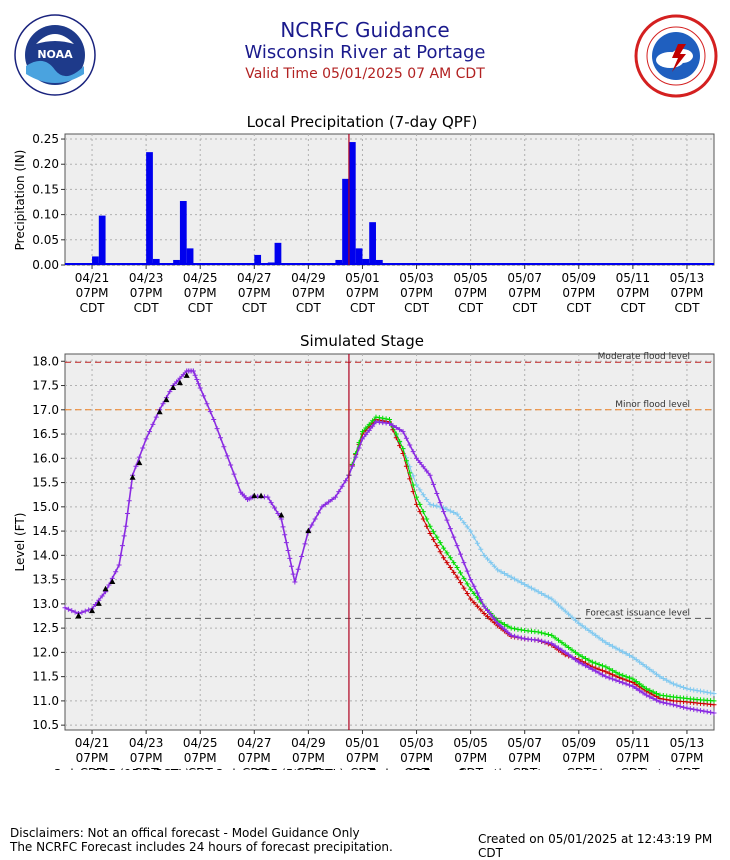 Image resolution: width=730 pixels, height=860 pixels. Describe the element at coordinates (200, 278) in the screenshot. I see `precip-x-tick-label: 04/25` at that location.